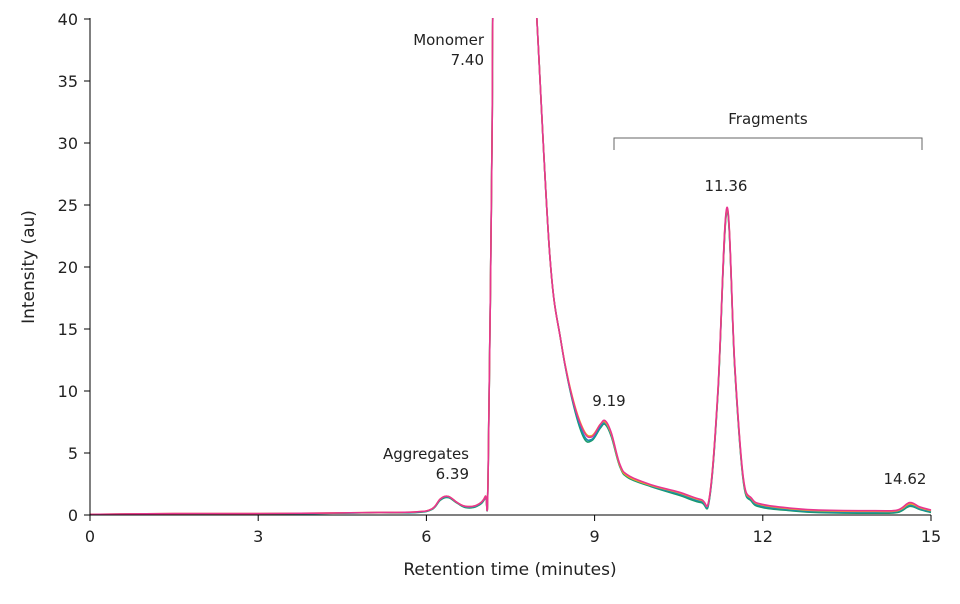 Image resolution: width=960 pixels, height=604 pixels. What do you see at coordinates (73, 453) in the screenshot?
I see `y-tick-label: 5` at bounding box center [73, 453].